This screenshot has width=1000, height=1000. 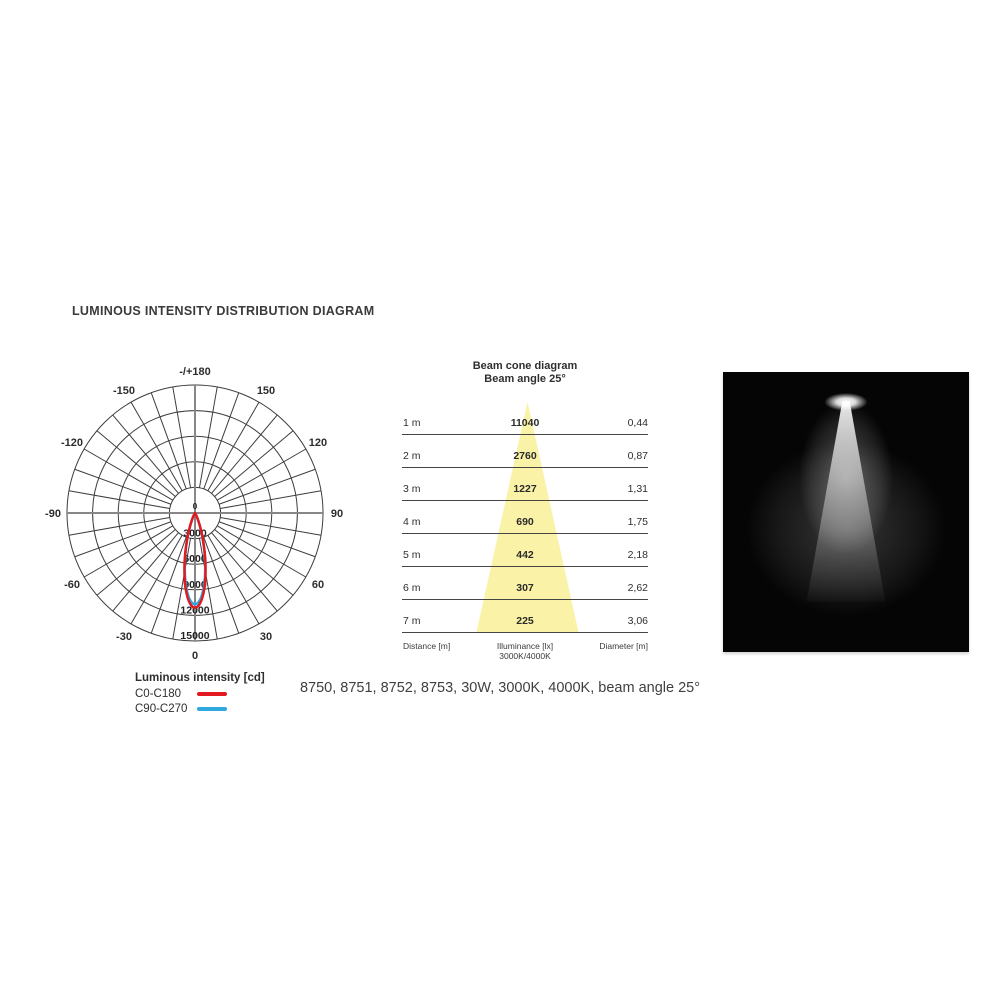 I want to click on beam-cone-shape, so click(x=527, y=517).